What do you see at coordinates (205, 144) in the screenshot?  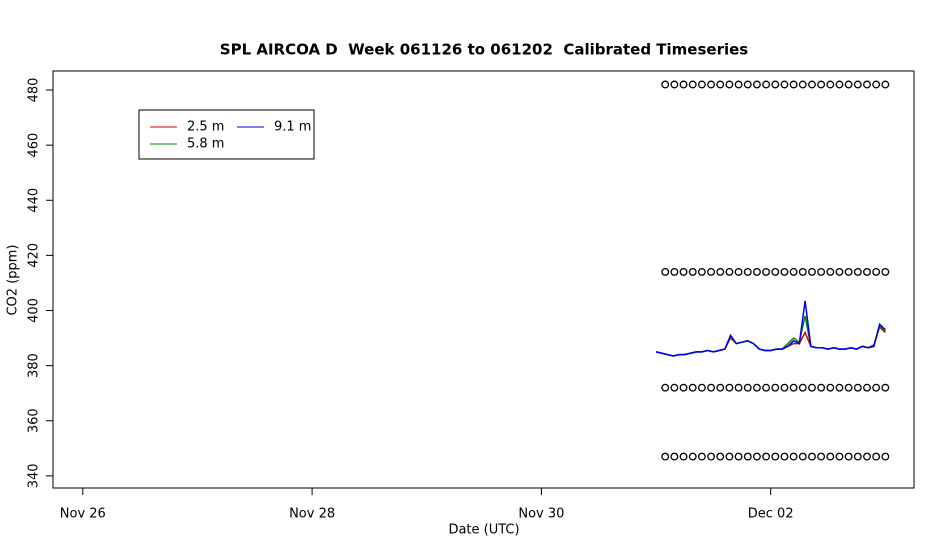 I see `legend-label: 5.8 m` at bounding box center [205, 144].